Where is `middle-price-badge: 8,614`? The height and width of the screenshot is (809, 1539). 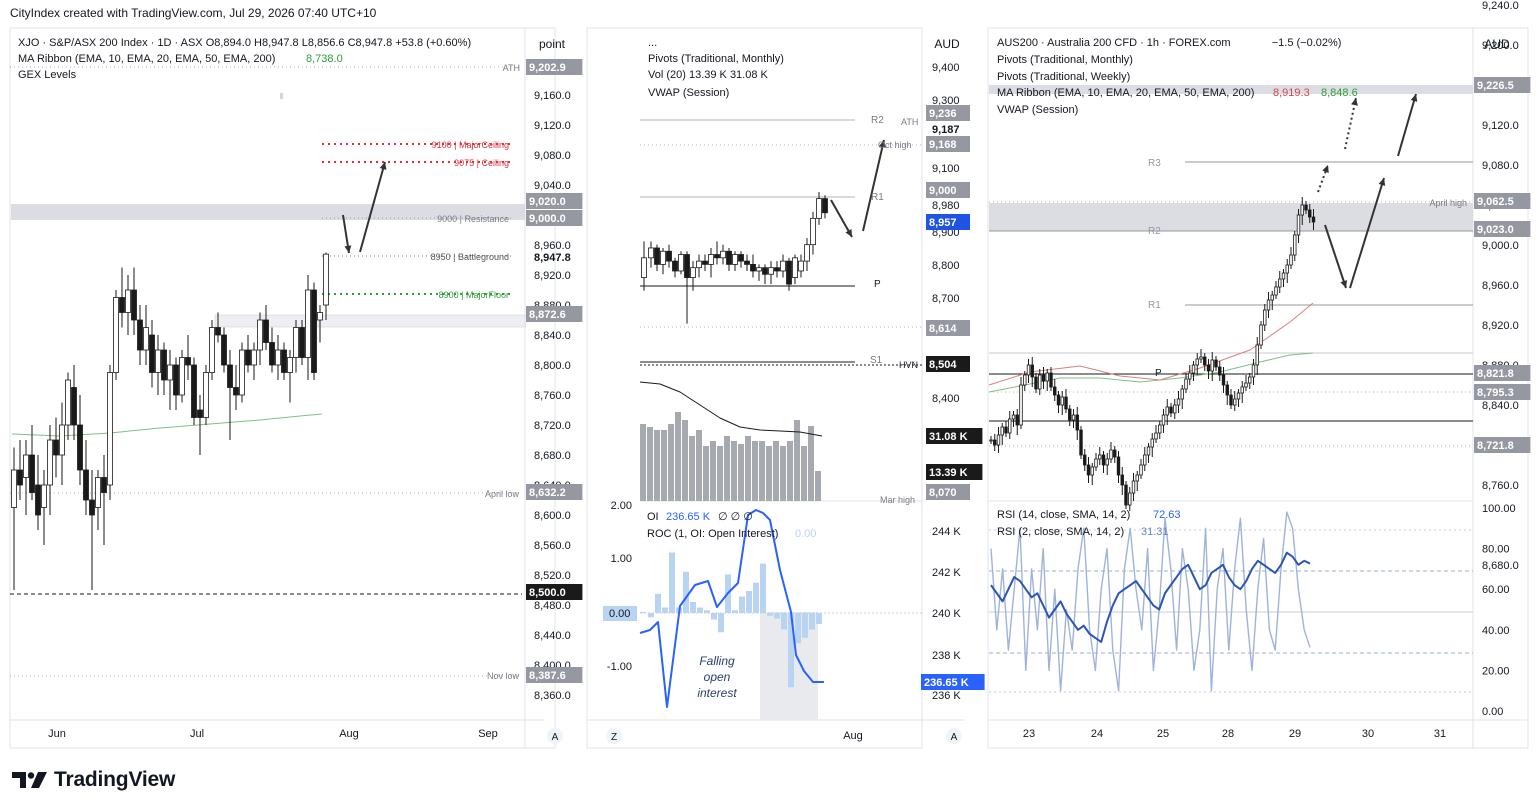 middle-price-badge: 8,614 is located at coordinates (943, 329).